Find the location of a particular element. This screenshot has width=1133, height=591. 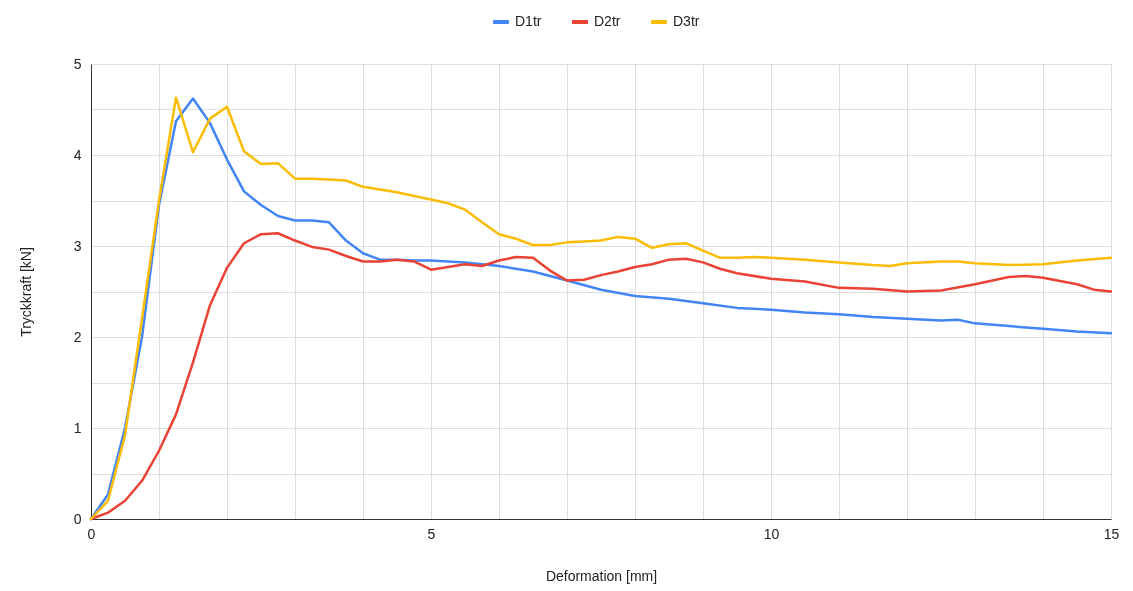

y-tick-label: 2 is located at coordinates (77, 336).